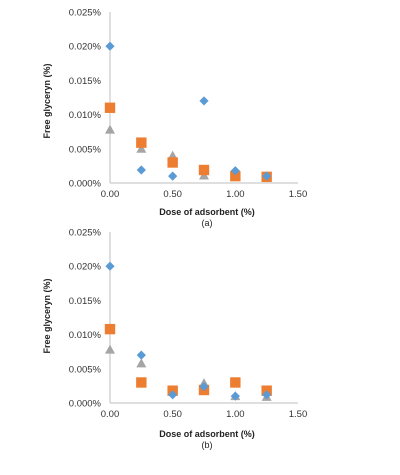 Image resolution: width=400 pixels, height=475 pixels. I want to click on figure-caption: (b), so click(207, 445).